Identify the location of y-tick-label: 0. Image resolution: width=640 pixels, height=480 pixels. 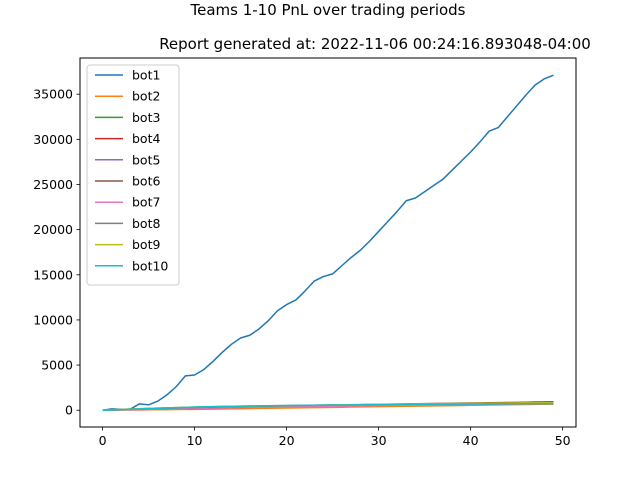
(69, 410).